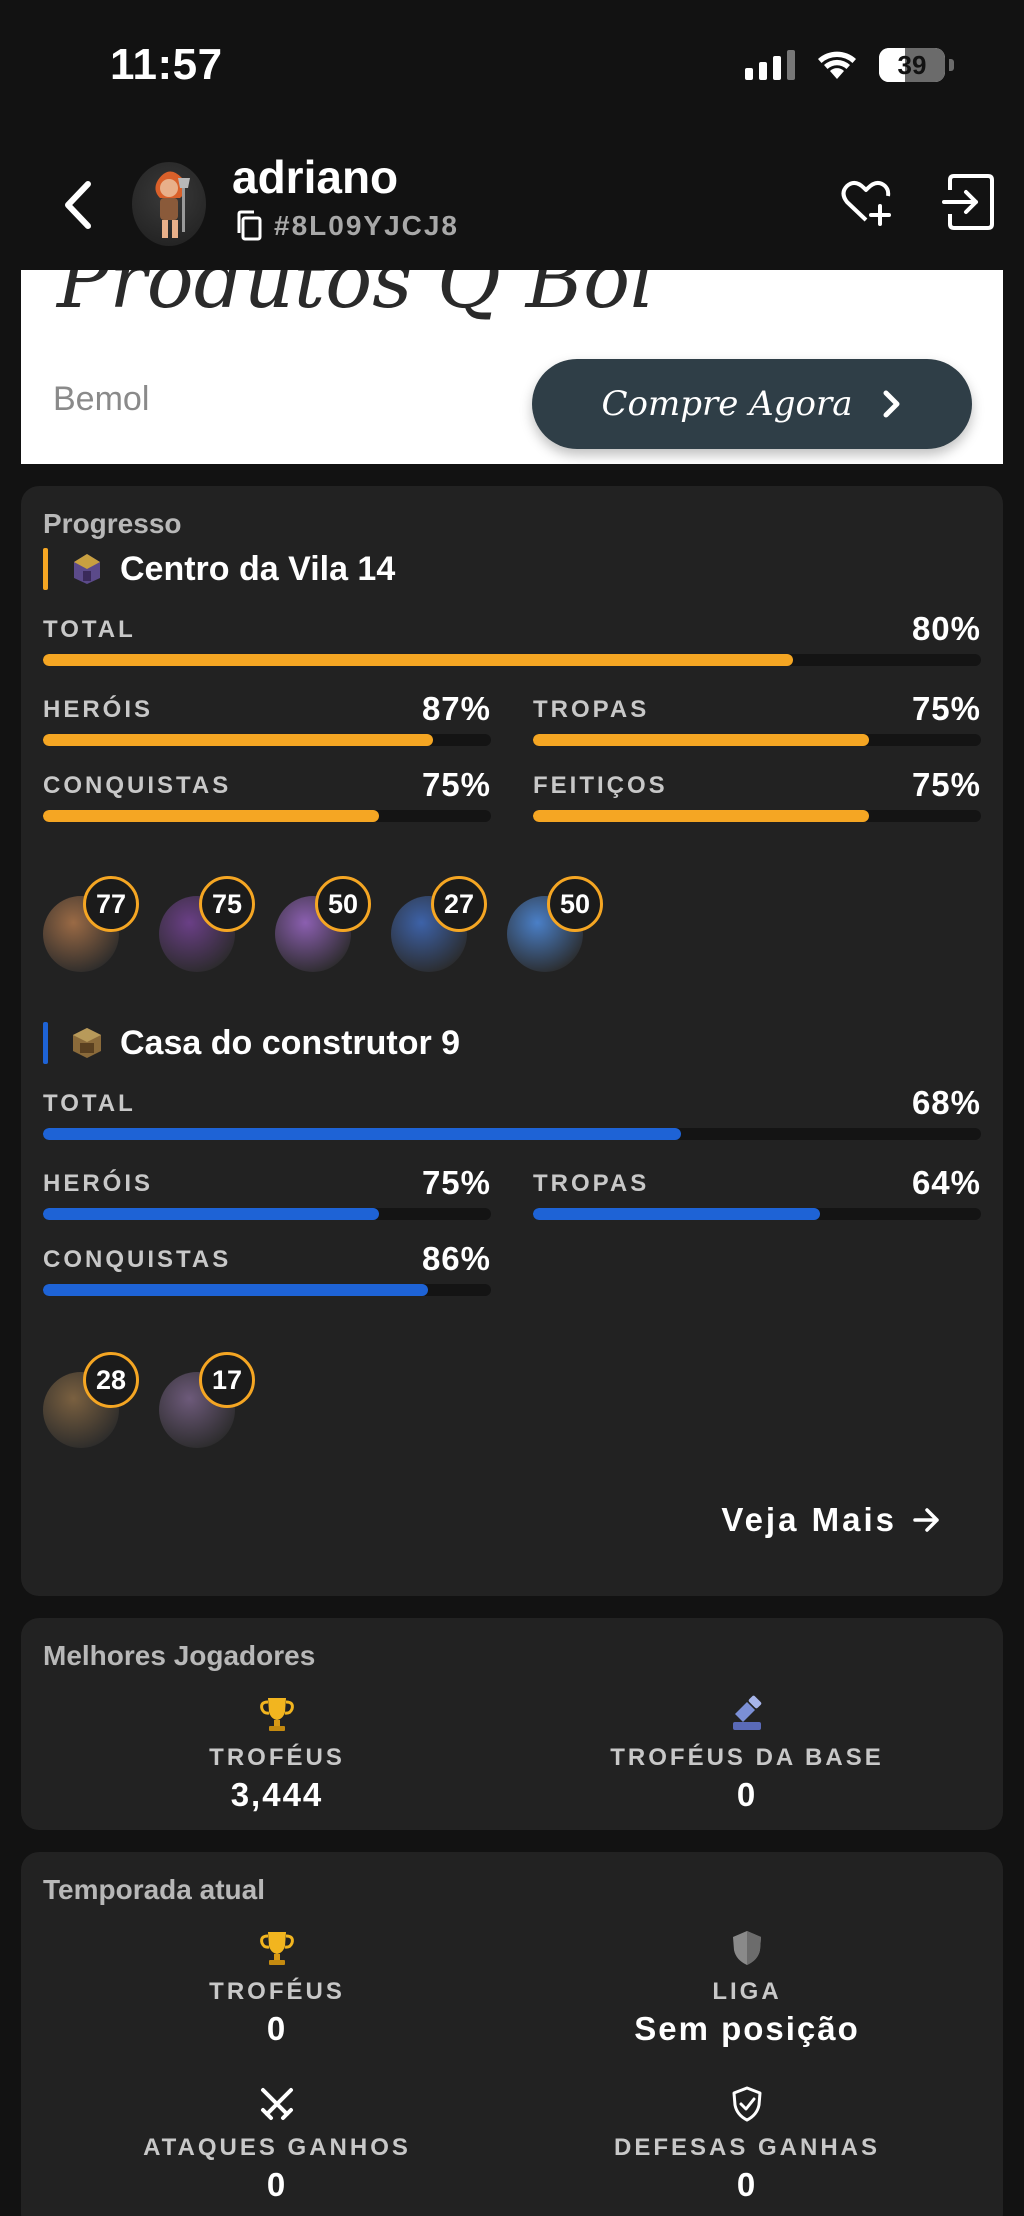  I want to click on hero-archer-queen: 75, so click(217, 926).